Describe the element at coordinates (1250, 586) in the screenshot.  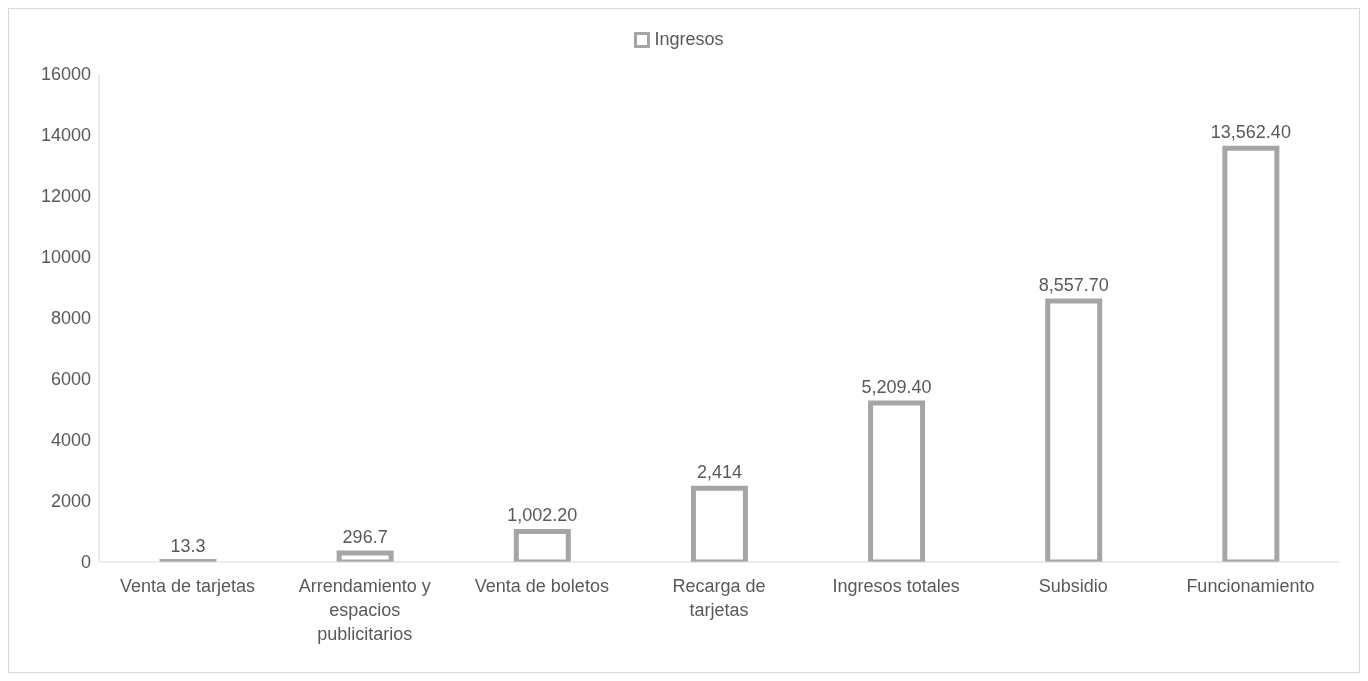
I see `x-tick-label: Funcionamiento` at that location.